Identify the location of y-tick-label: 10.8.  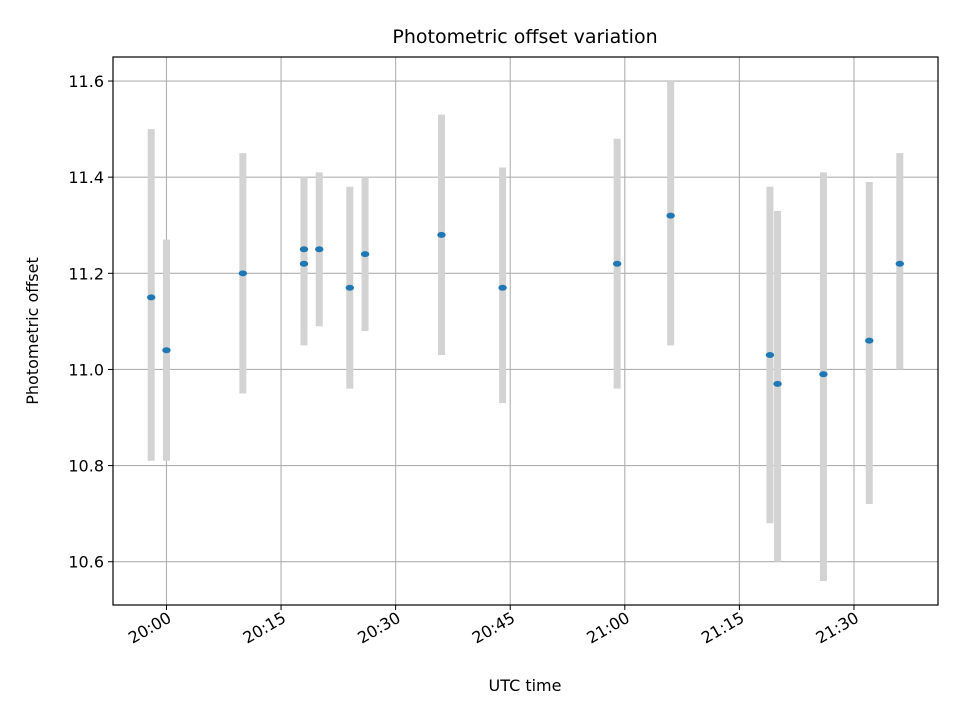
(86, 466).